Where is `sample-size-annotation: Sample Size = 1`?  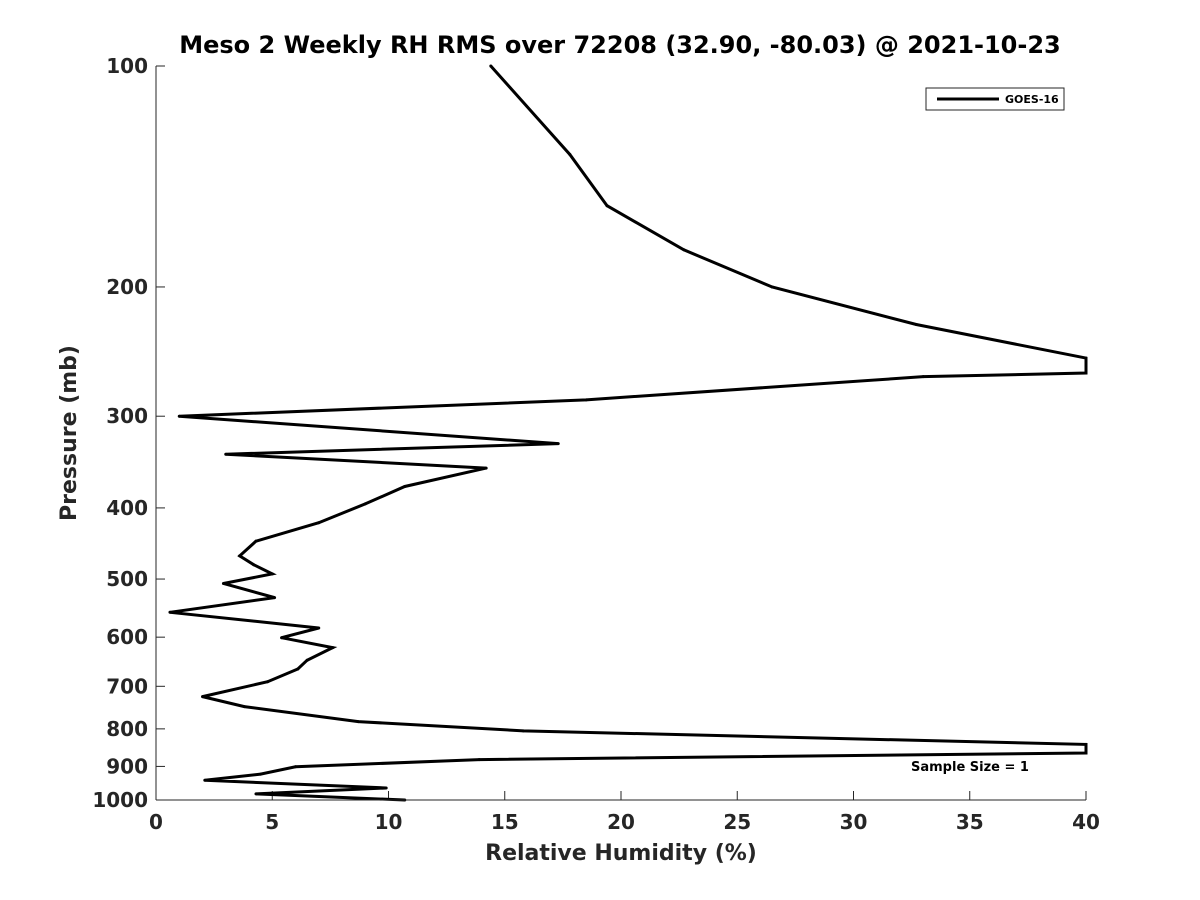 sample-size-annotation: Sample Size = 1 is located at coordinates (970, 767).